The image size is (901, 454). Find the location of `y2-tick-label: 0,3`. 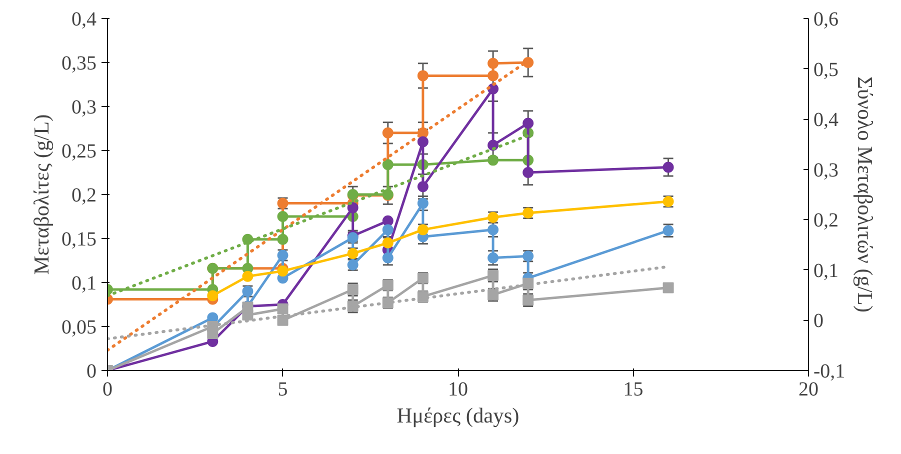

y2-tick-label: 0,3 is located at coordinates (826, 170).